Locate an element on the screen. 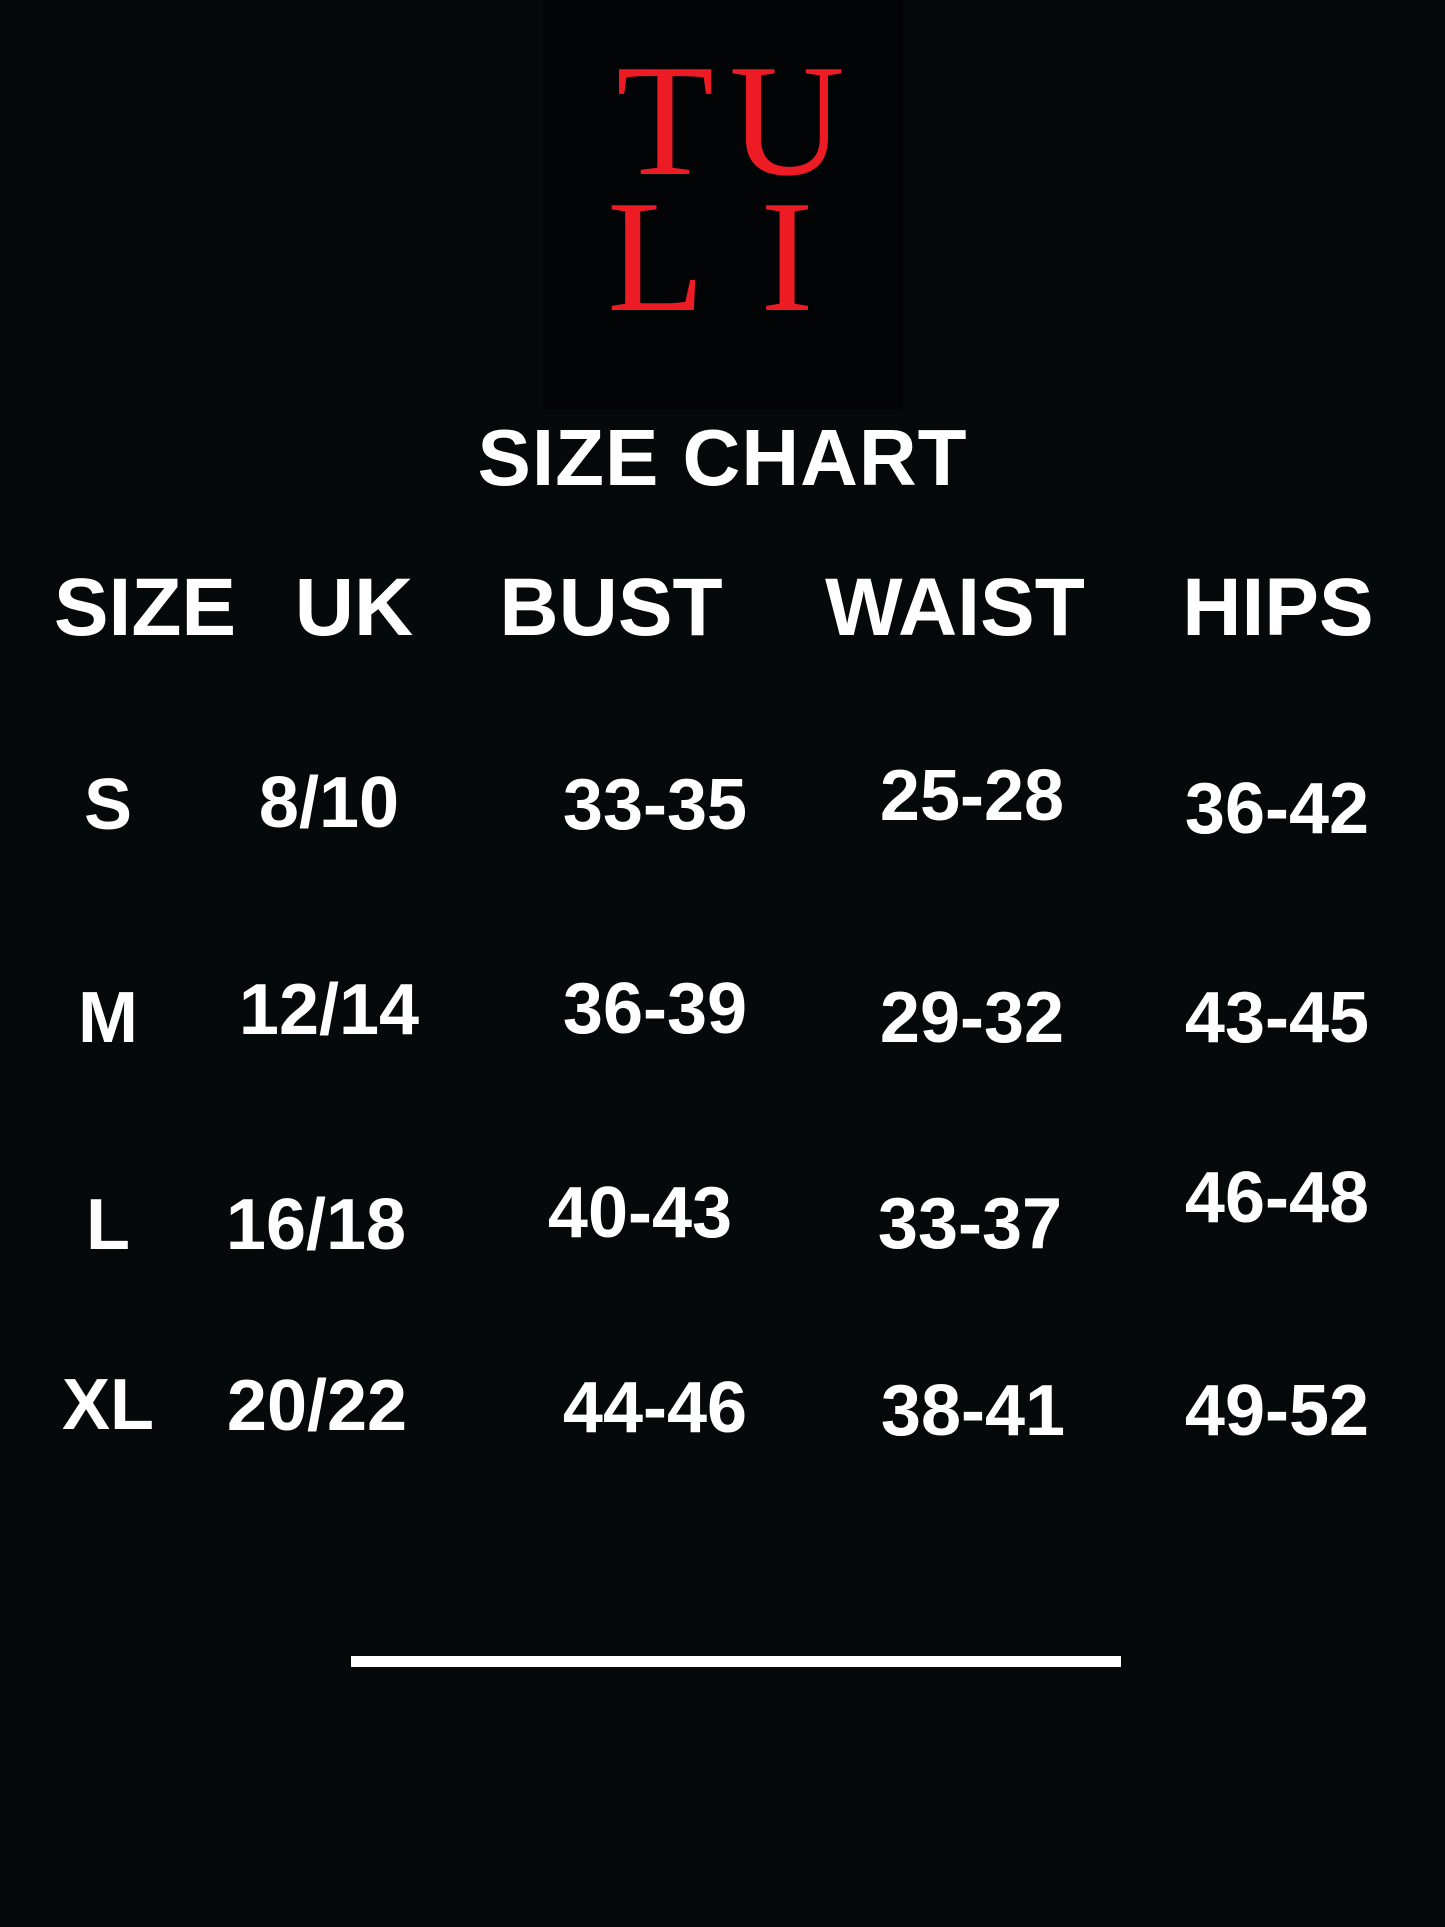 The height and width of the screenshot is (1927, 1445). column-header-uk: UK is located at coordinates (354, 607).